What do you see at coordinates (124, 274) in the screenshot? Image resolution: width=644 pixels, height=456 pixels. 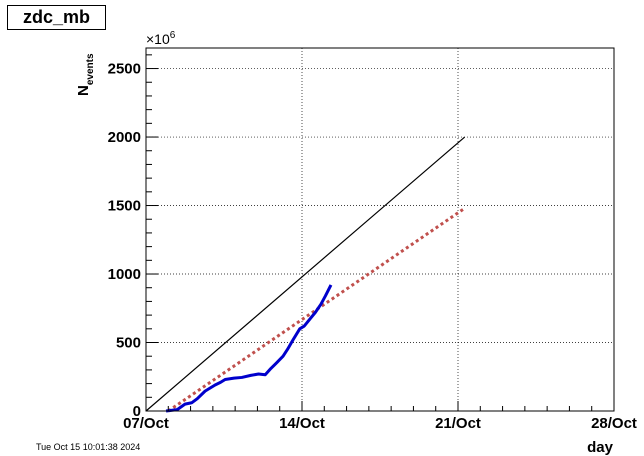 I see `y-tick-label: 1000` at bounding box center [124, 274].